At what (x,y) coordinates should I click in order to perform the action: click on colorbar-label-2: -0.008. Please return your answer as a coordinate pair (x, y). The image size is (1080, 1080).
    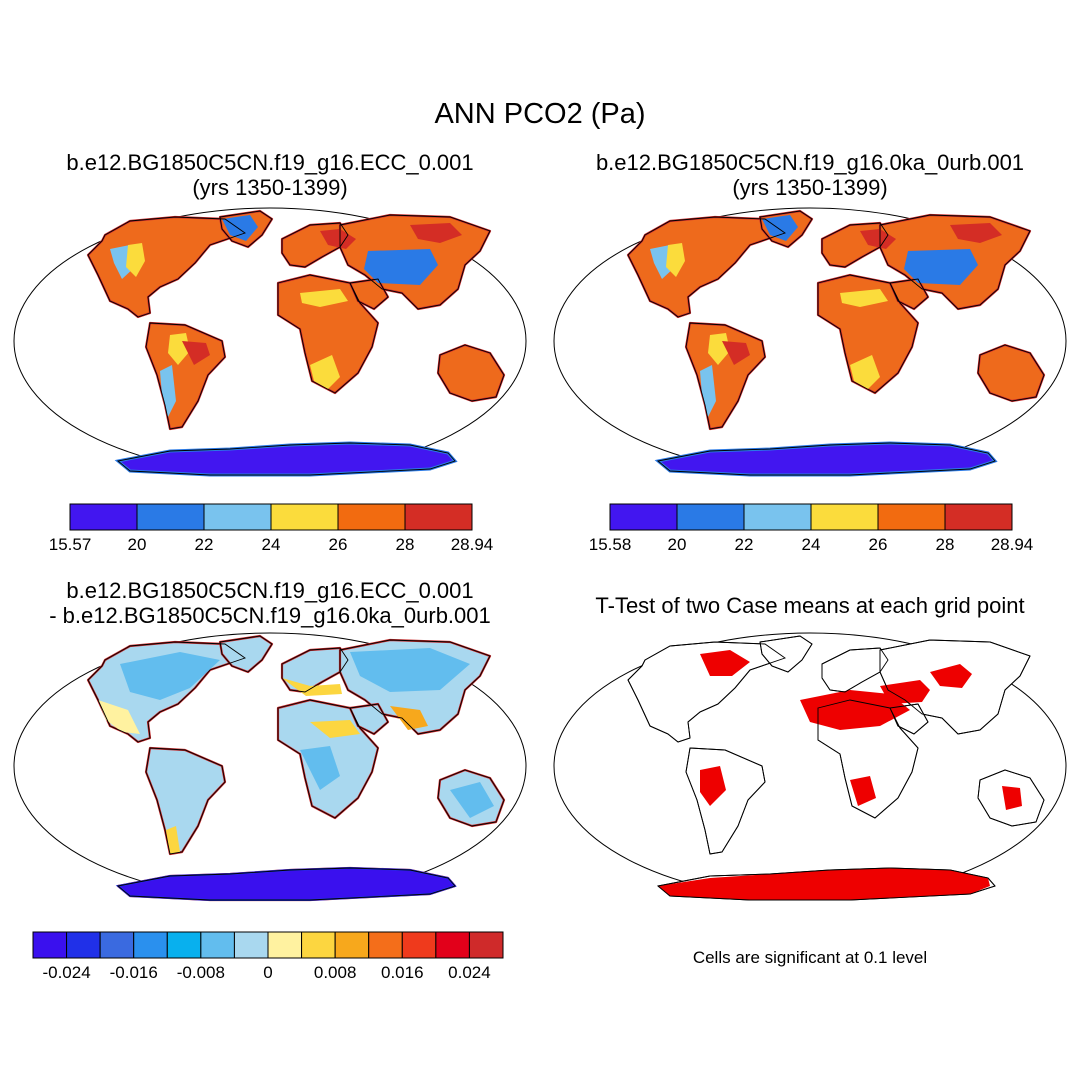
    Looking at the image, I should click on (201, 972).